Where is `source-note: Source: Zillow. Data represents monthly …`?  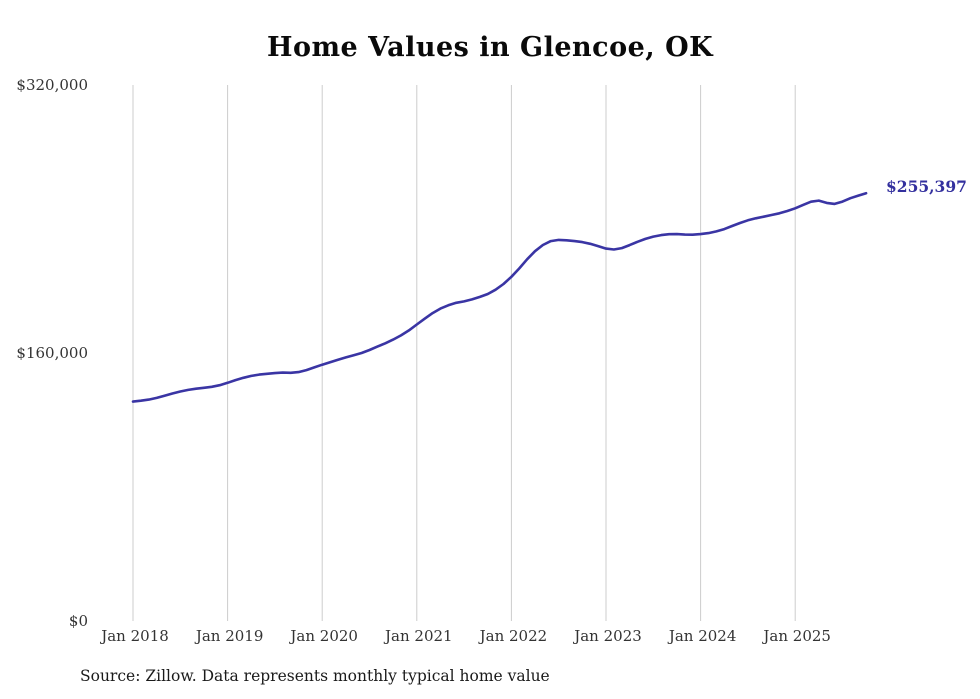 source-note: Source: Zillow. Data represents monthly … is located at coordinates (315, 676).